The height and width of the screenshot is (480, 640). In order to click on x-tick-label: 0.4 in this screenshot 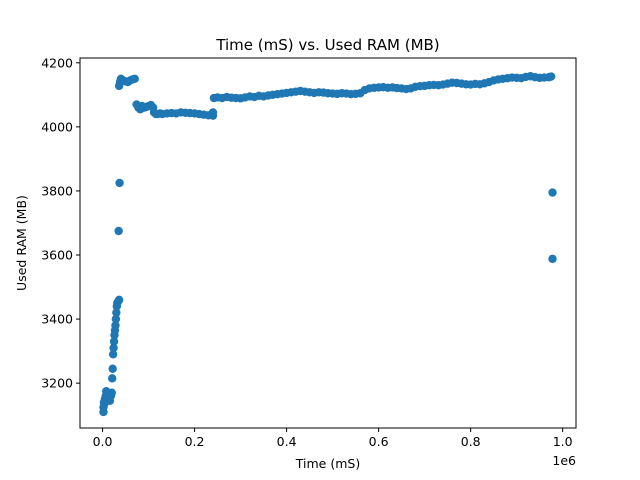, I will do `click(287, 441)`.